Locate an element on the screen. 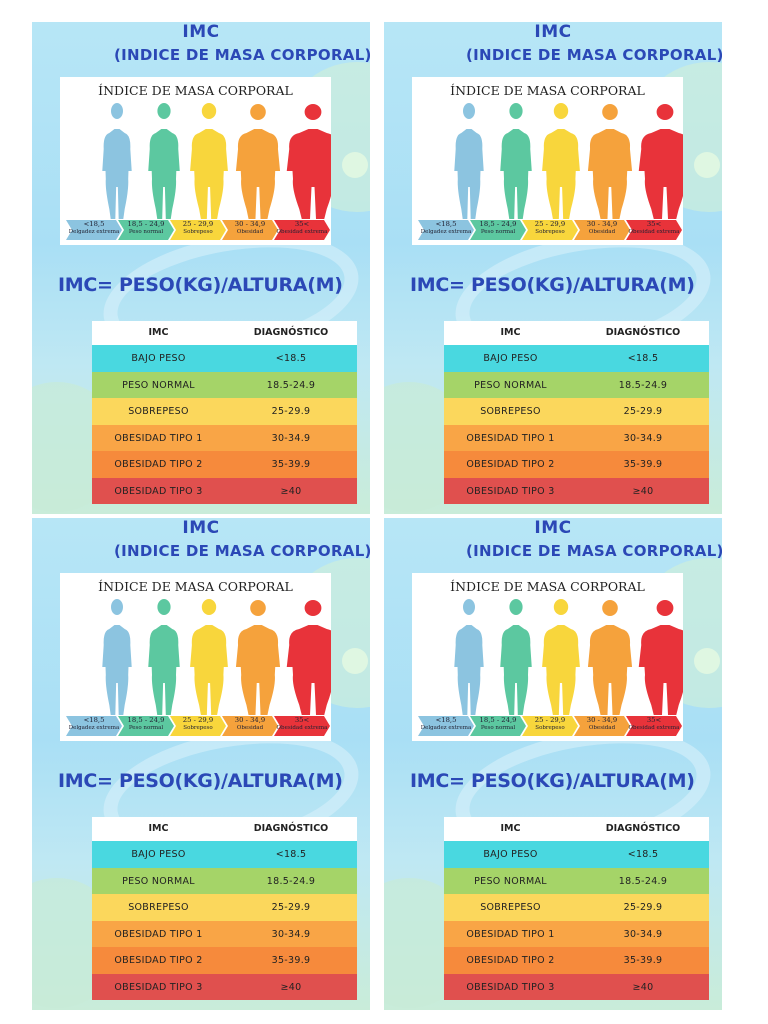 The image size is (768, 1024). tag-text: 18,5 - 24,9 Peso normal is located at coordinates (498, 724).